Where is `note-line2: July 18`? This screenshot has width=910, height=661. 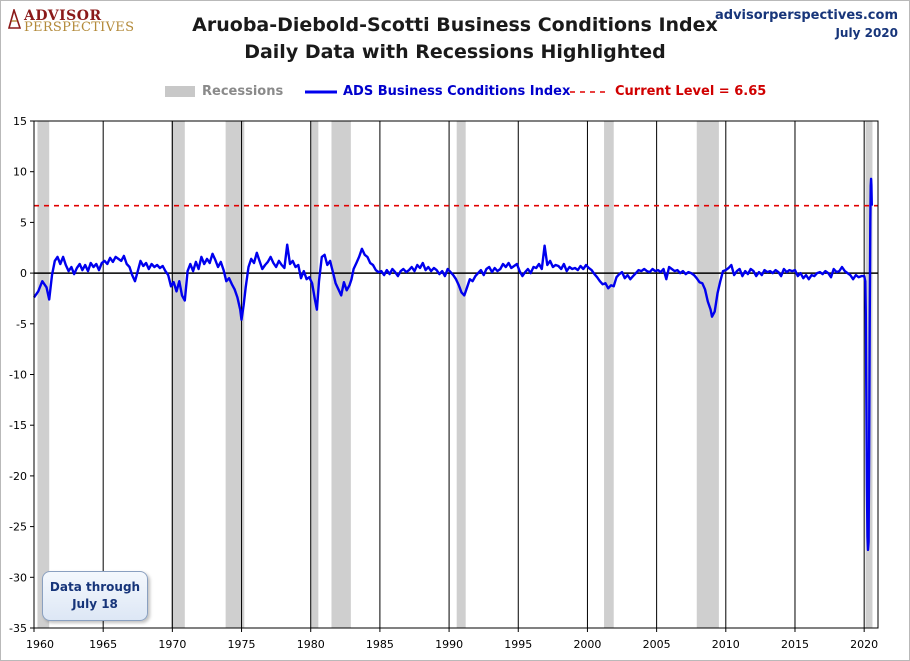
note-line2: July 18 is located at coordinates (95, 604).